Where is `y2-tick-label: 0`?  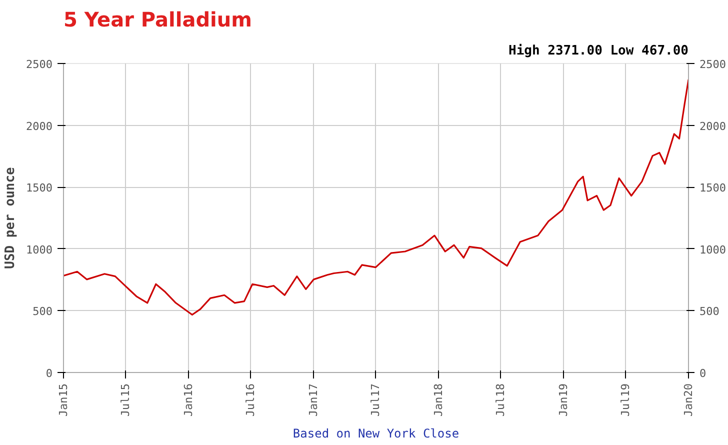
y2-tick-label: 0 is located at coordinates (703, 373).